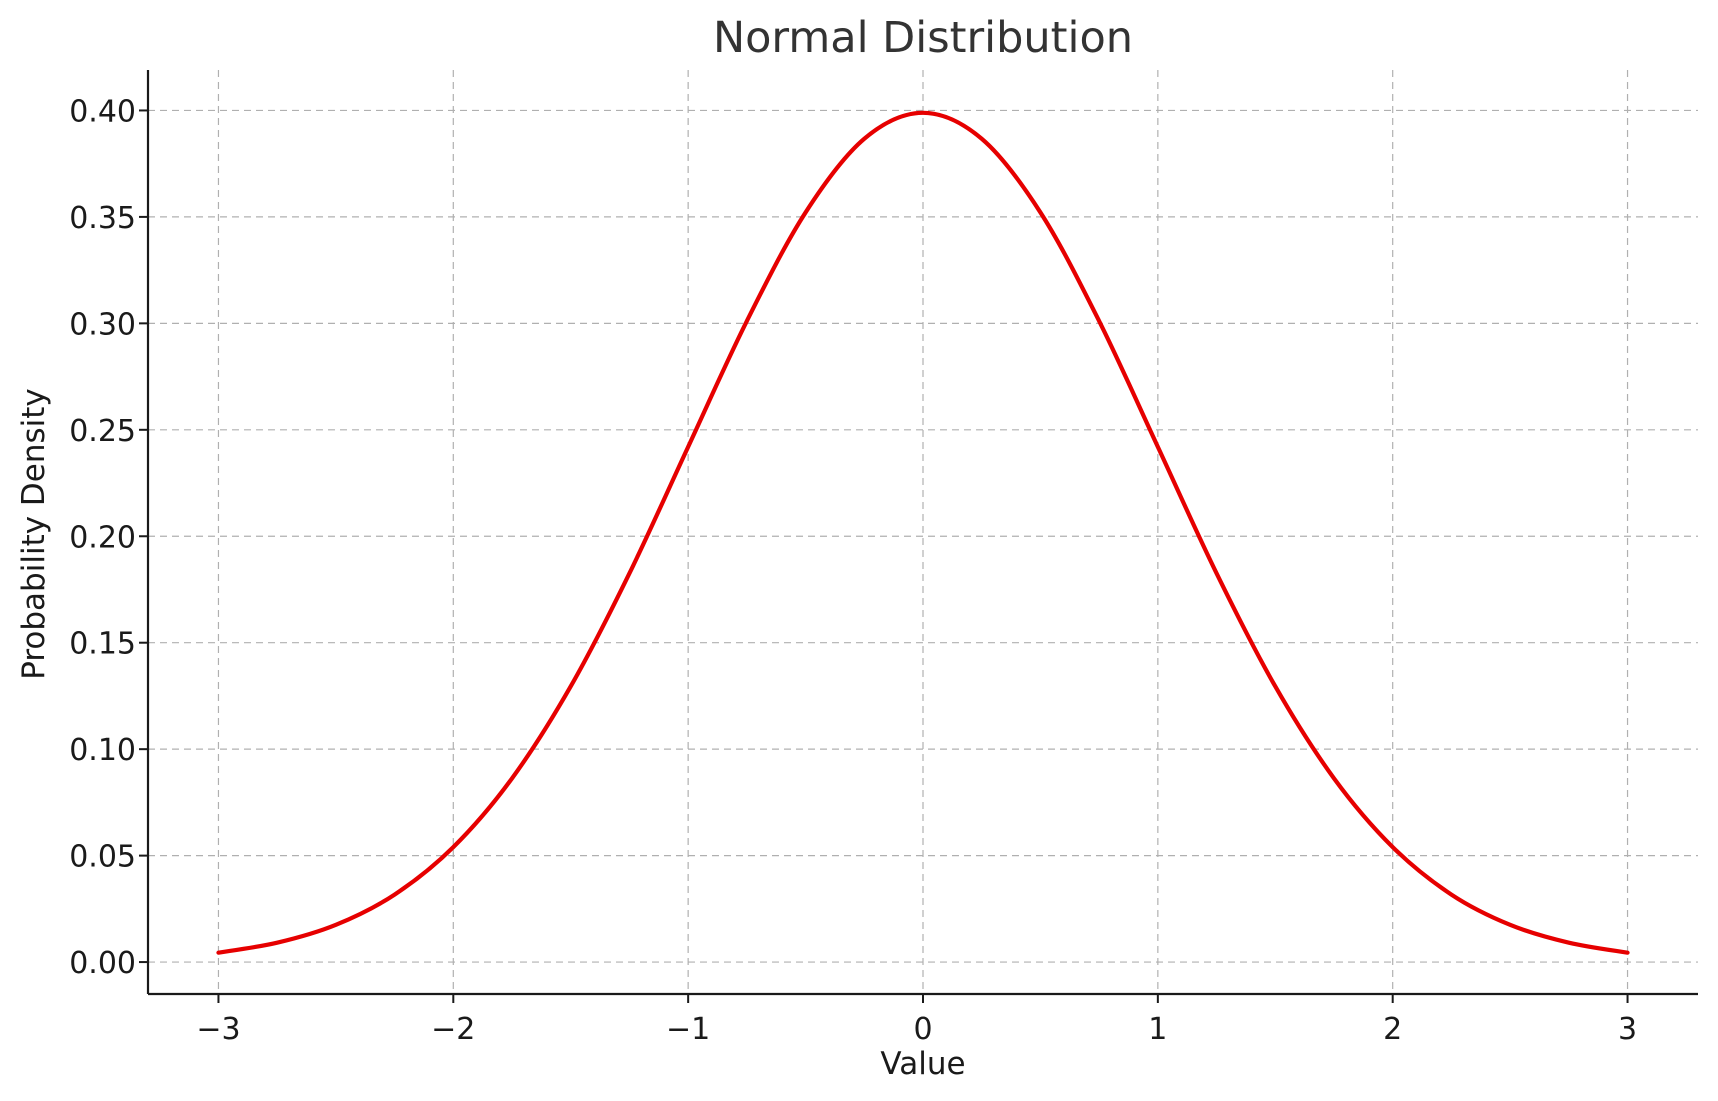 This screenshot has height=1101, width=1718. I want to click on y-tick-label: 0.10, so click(102, 750).